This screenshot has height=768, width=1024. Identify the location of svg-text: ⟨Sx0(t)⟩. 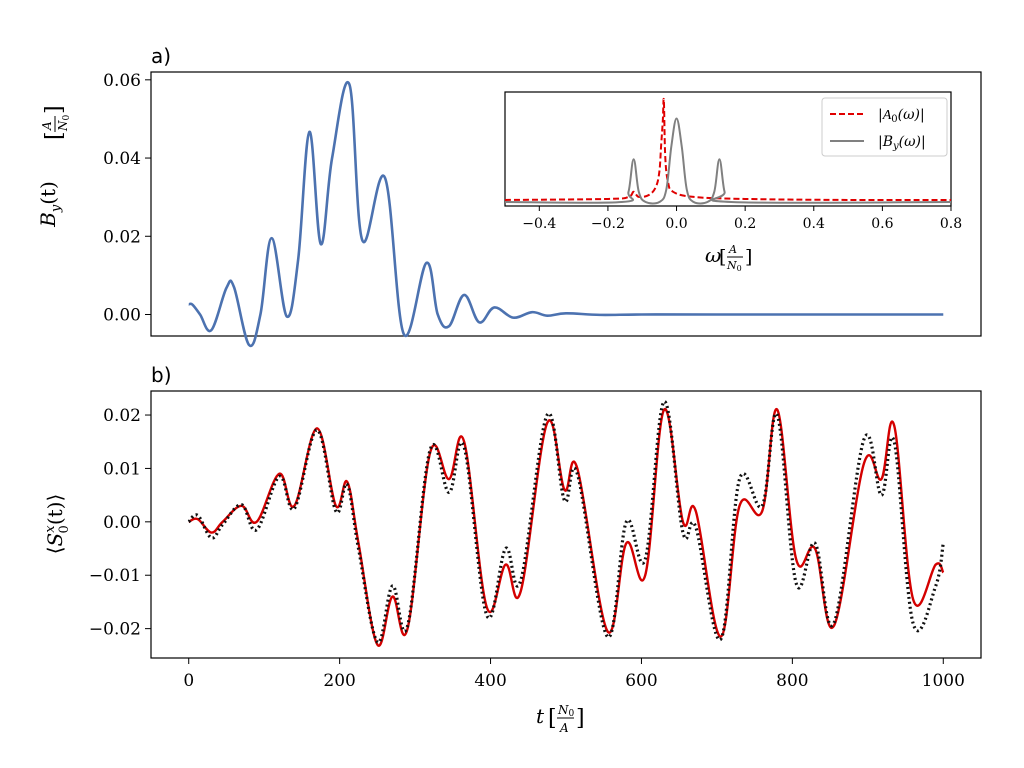
(57, 524).